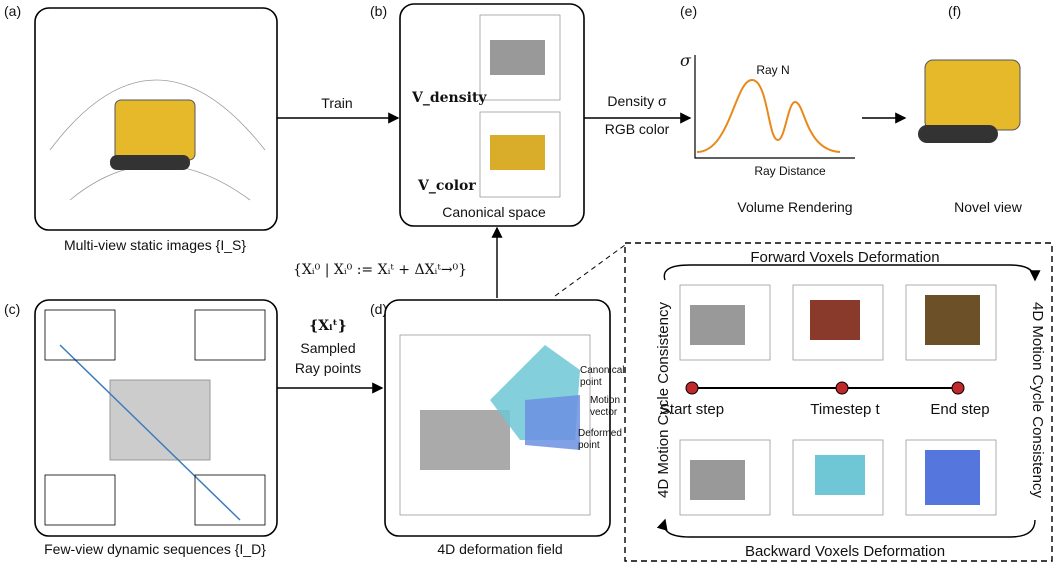  What do you see at coordinates (155, 245) in the screenshot?
I see `caption: Multi-view static images {I_S}` at bounding box center [155, 245].